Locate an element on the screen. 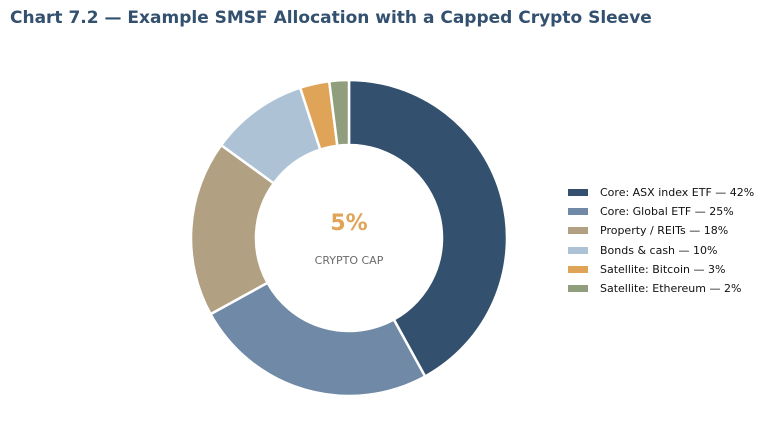  legend-label: Bonds & cash — 10% is located at coordinates (659, 250).